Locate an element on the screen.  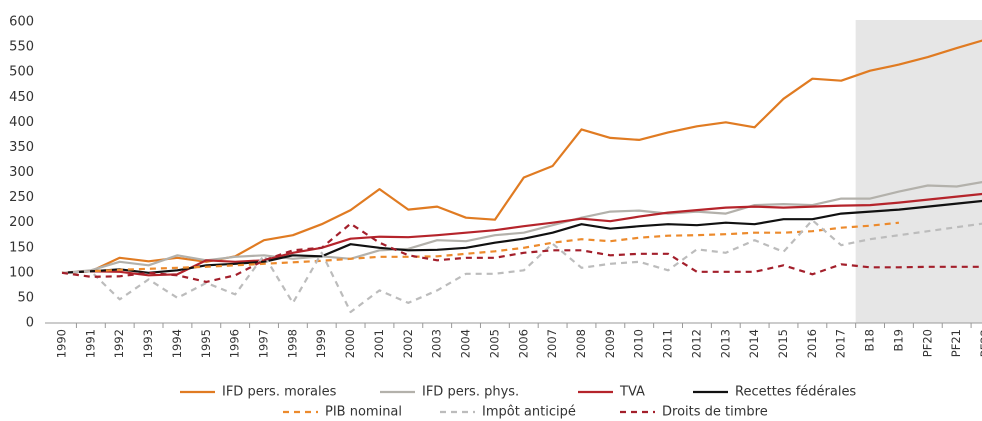
x-tick-label: B18 is located at coordinates (870, 340).